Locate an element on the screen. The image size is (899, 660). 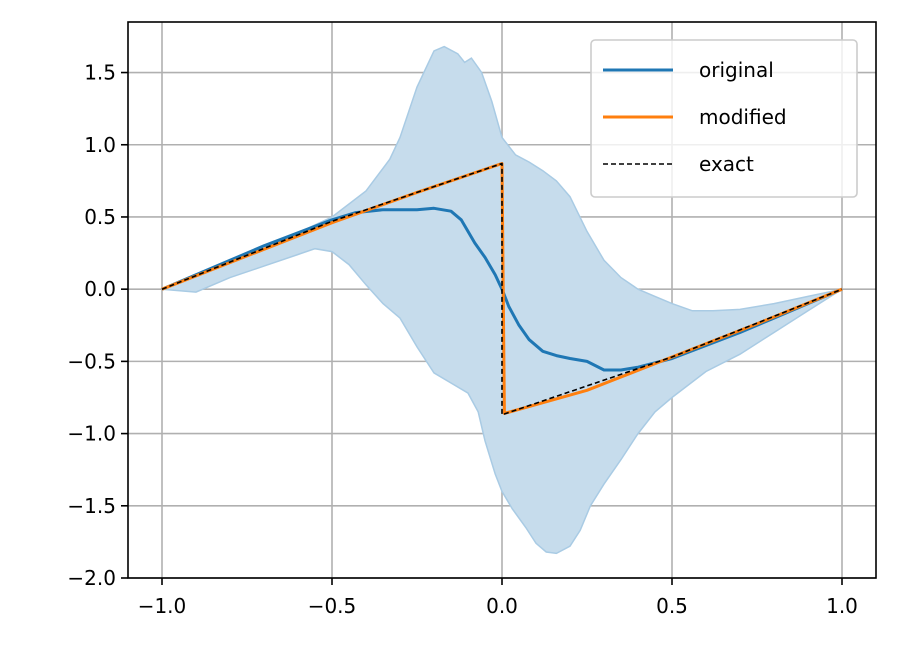
y-tick-label-4: −0.5 is located at coordinates (91, 361).